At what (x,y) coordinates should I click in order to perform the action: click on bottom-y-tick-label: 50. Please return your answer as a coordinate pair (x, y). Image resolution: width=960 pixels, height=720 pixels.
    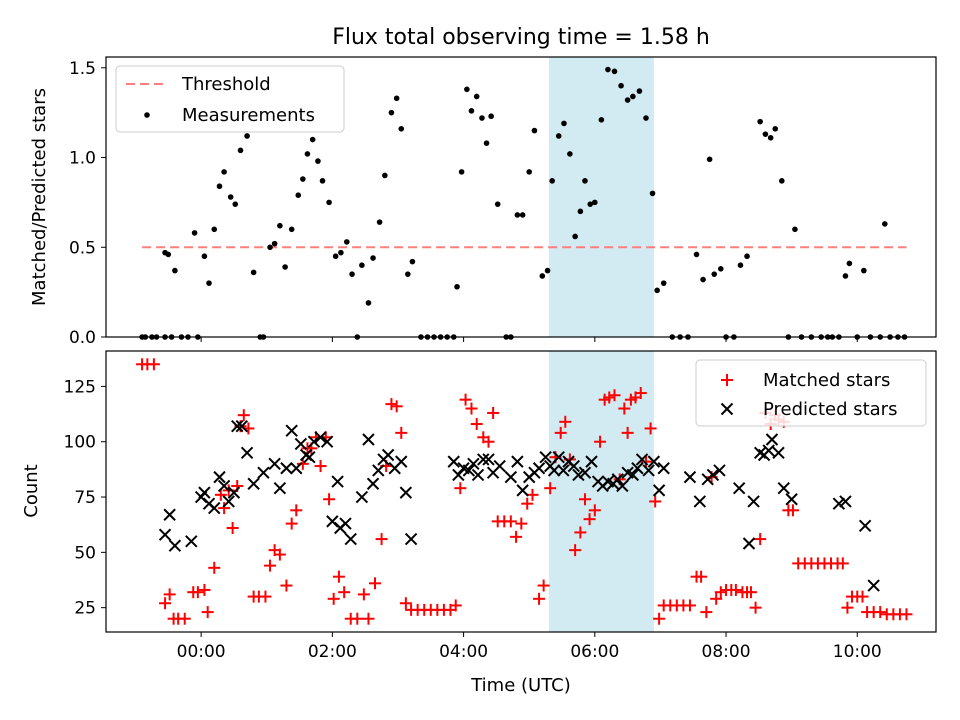
    Looking at the image, I should click on (85, 553).